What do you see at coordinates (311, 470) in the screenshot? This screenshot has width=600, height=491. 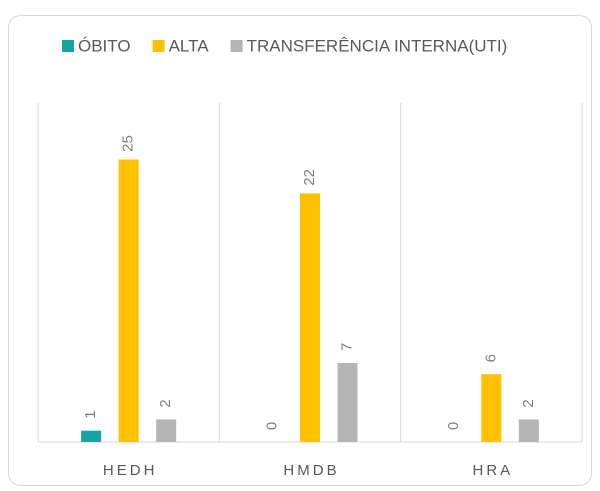 I see `x-tick-label: HMDB` at bounding box center [311, 470].